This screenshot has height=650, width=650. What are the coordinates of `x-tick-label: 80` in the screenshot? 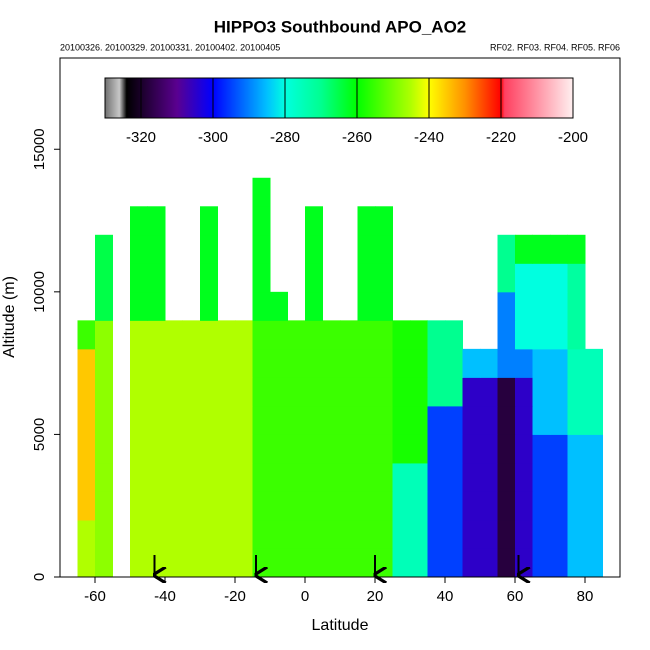 It's located at (585, 596).